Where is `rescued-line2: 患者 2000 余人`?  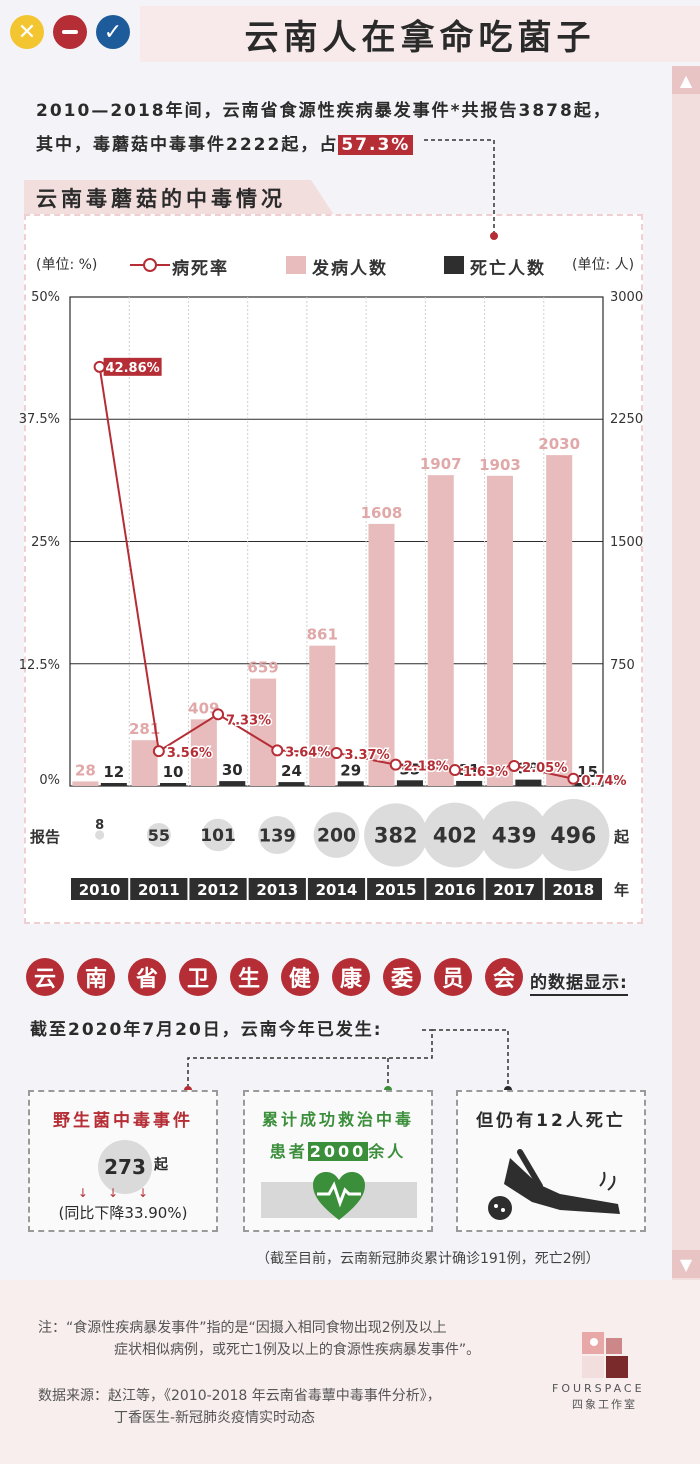 rescued-line2: 患者 2000 余人 is located at coordinates (338, 1150).